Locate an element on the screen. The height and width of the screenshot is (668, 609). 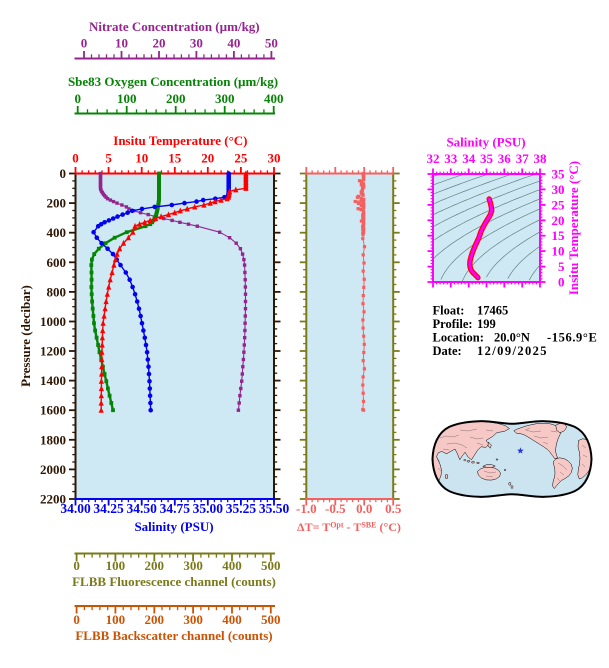
svg-text: Pressure (decibar) is located at coordinates (25, 336).